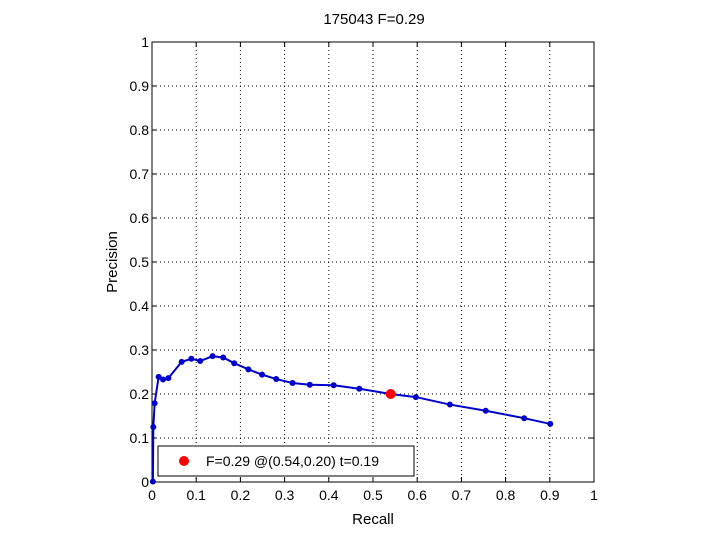 This screenshot has height=540, width=720. Describe the element at coordinates (140, 438) in the screenshot. I see `y-tick-label: 0.1` at that location.